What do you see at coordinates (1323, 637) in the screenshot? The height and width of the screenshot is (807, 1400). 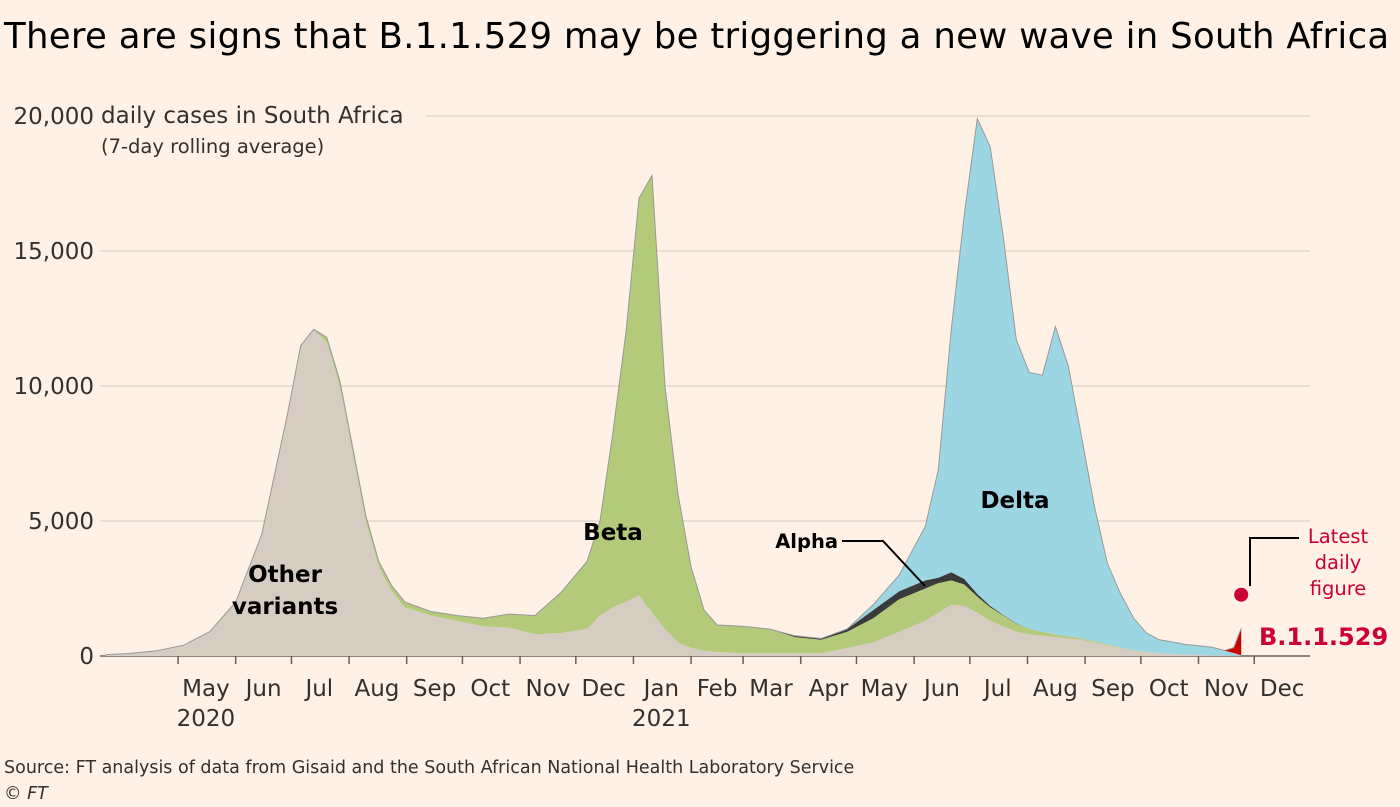 I see `label-b11529: B.1.1.529` at bounding box center [1323, 637].